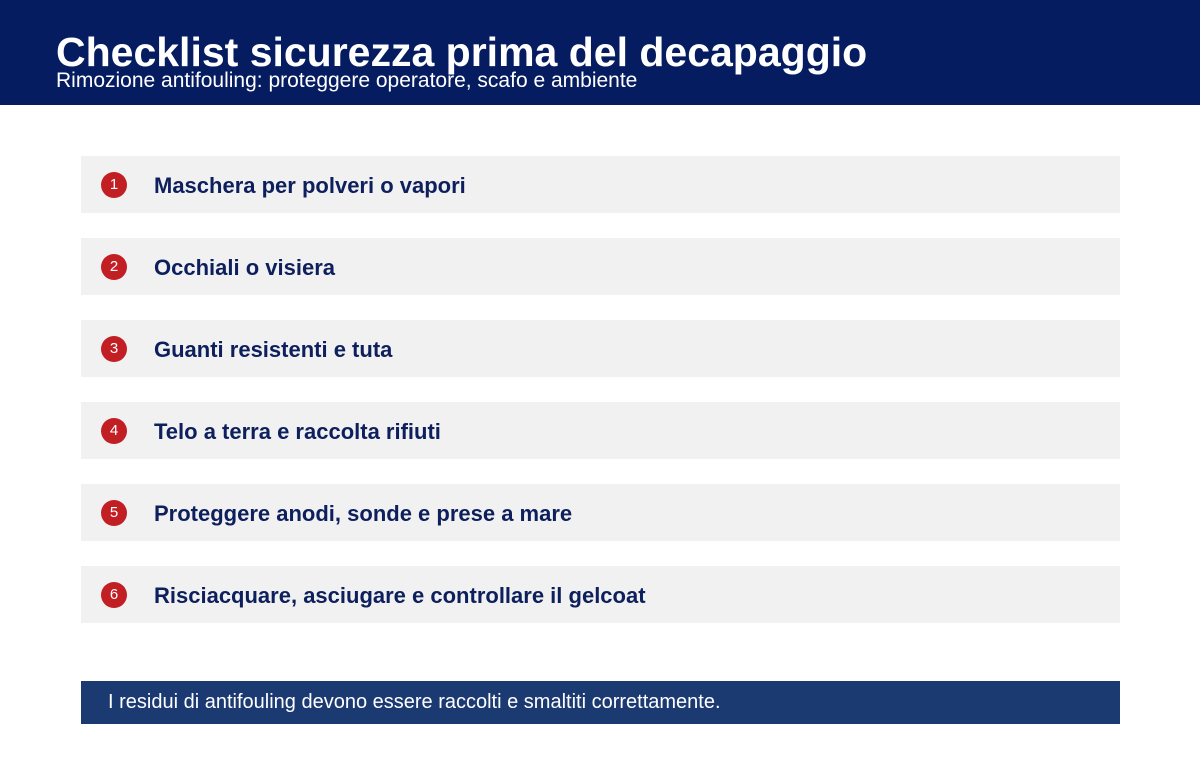 This screenshot has height=760, width=1200. What do you see at coordinates (114, 267) in the screenshot?
I see `step-number-badge: 2` at bounding box center [114, 267].